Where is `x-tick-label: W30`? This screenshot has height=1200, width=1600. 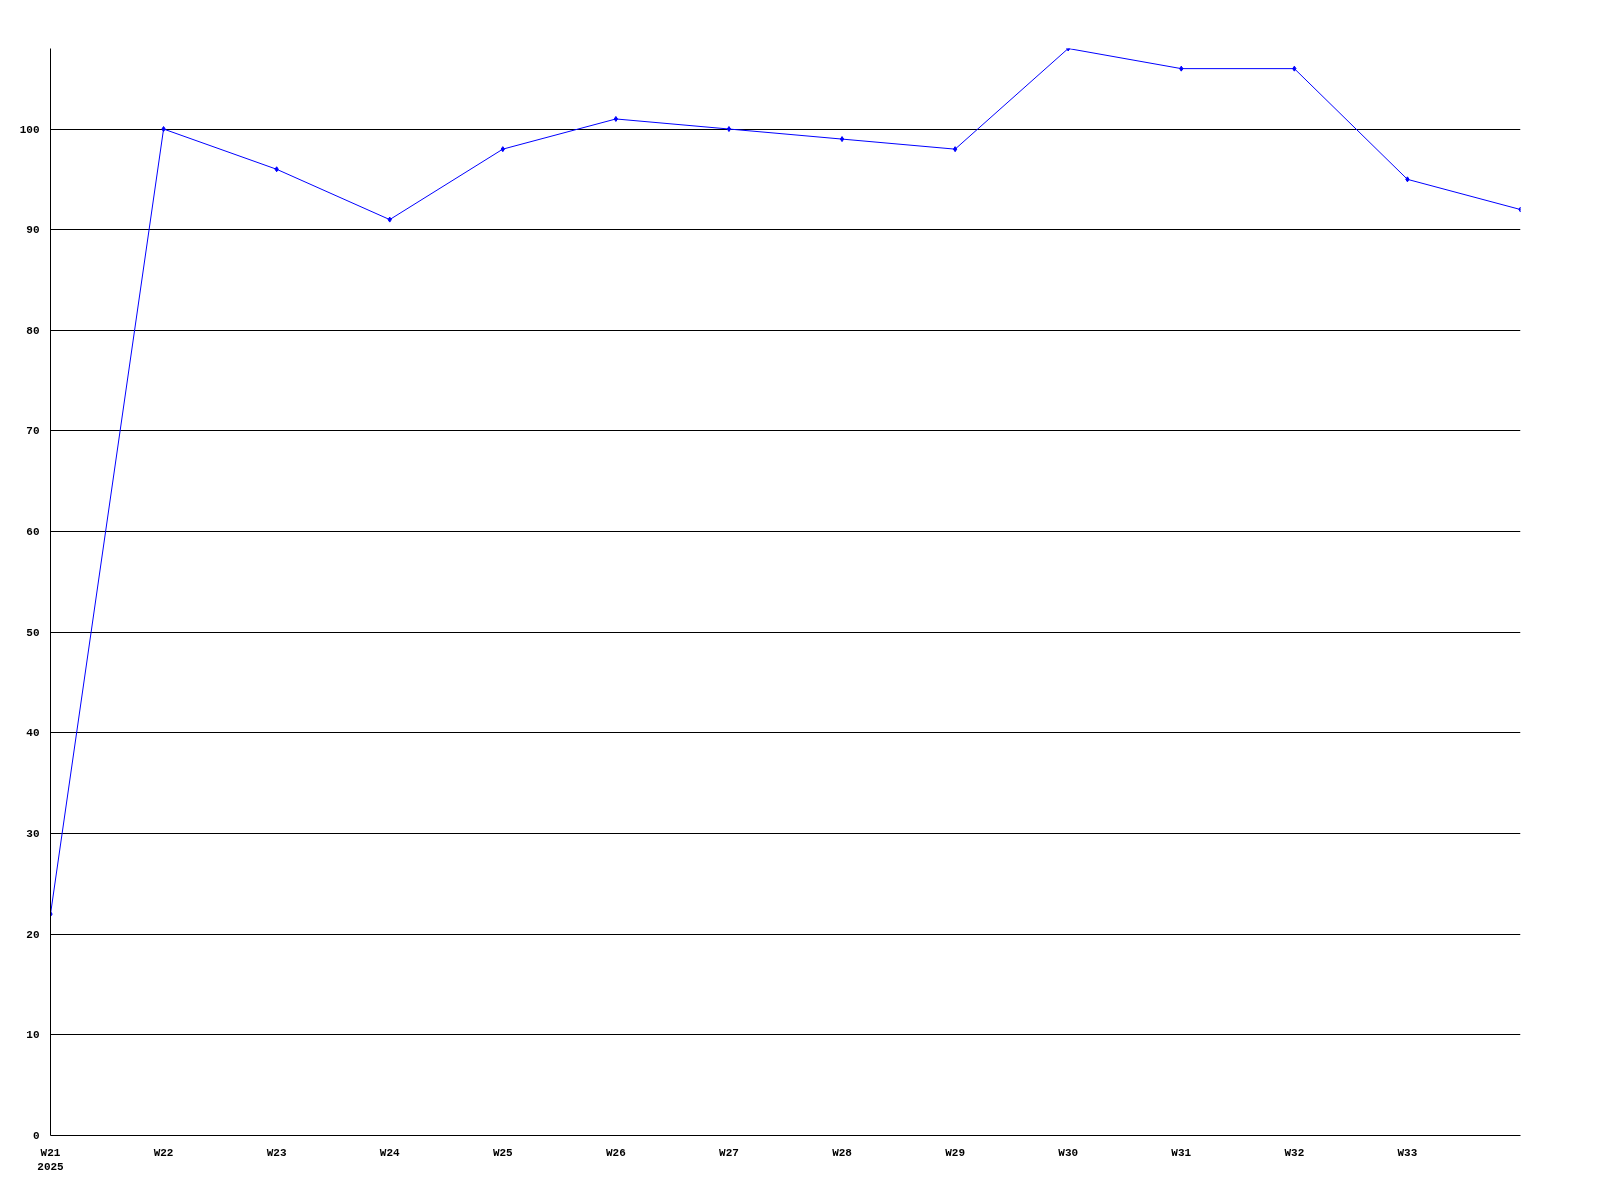 x-tick-label: W30 is located at coordinates (1068, 1152).